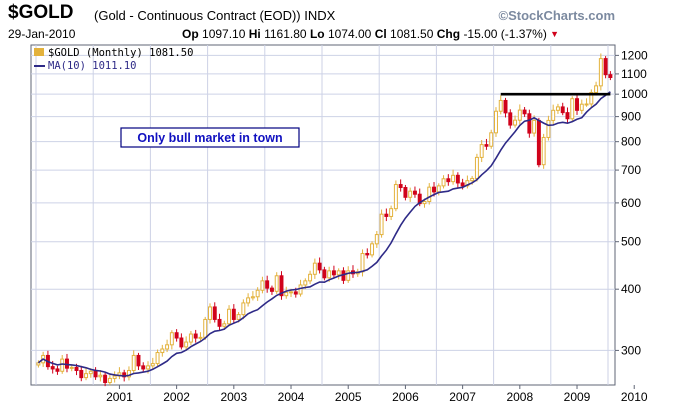 Image resolution: width=675 pixels, height=420 pixels. What do you see at coordinates (254, 34) in the screenshot?
I see `high-label: Hi` at bounding box center [254, 34].